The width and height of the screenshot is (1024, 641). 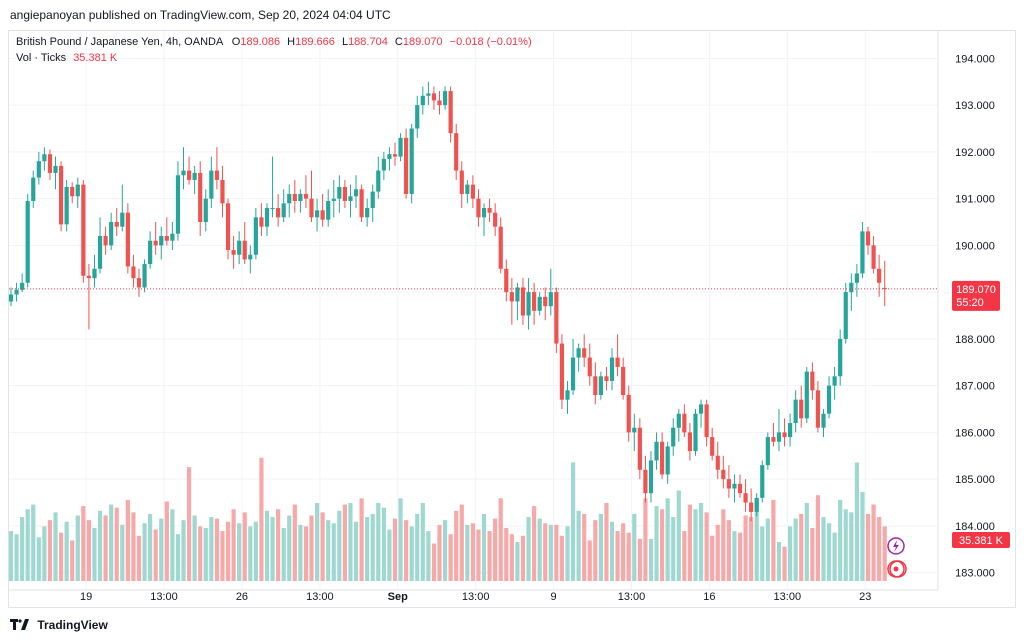 What do you see at coordinates (59, 625) in the screenshot?
I see `footer-brand: TradingView` at bounding box center [59, 625].